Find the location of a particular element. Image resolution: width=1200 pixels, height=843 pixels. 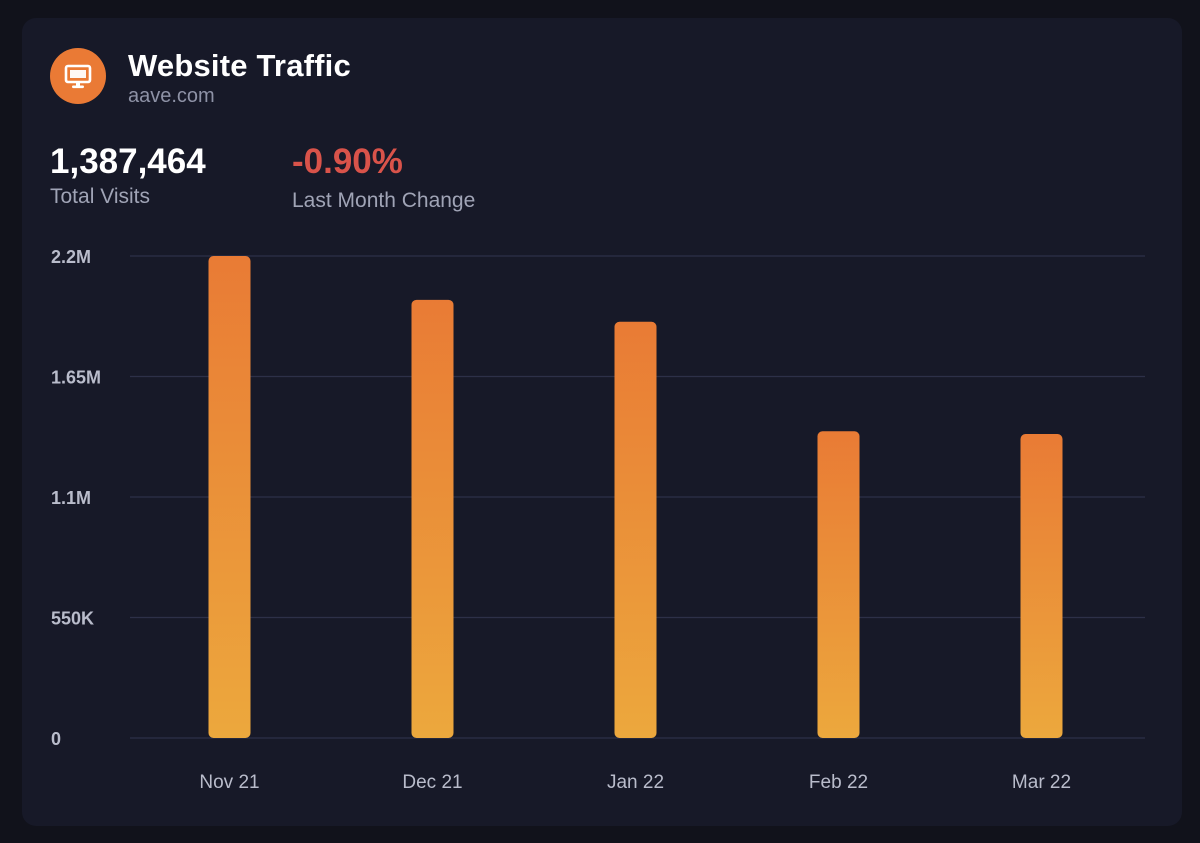

y-tick-label: 0 is located at coordinates (56, 739).